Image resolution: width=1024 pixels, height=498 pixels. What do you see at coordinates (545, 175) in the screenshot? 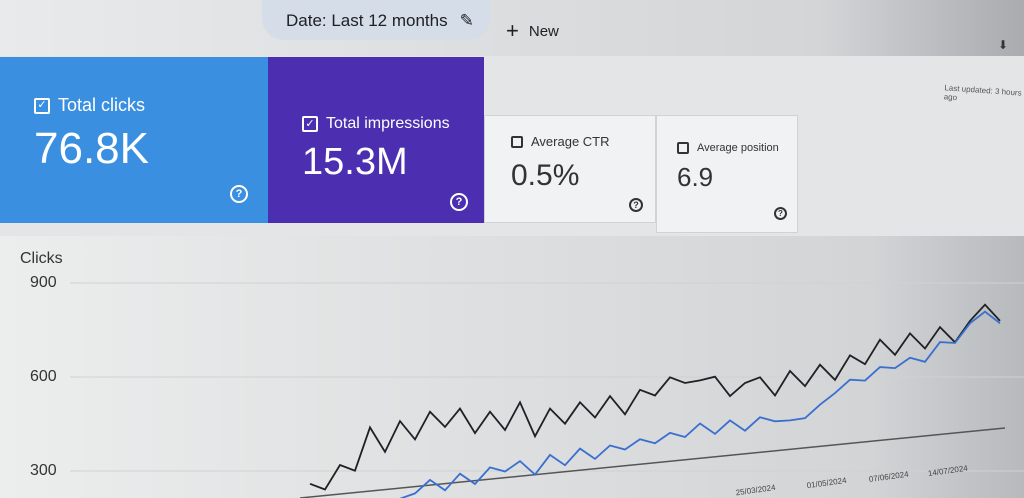
I see `card-value: 0.5%` at bounding box center [545, 175].